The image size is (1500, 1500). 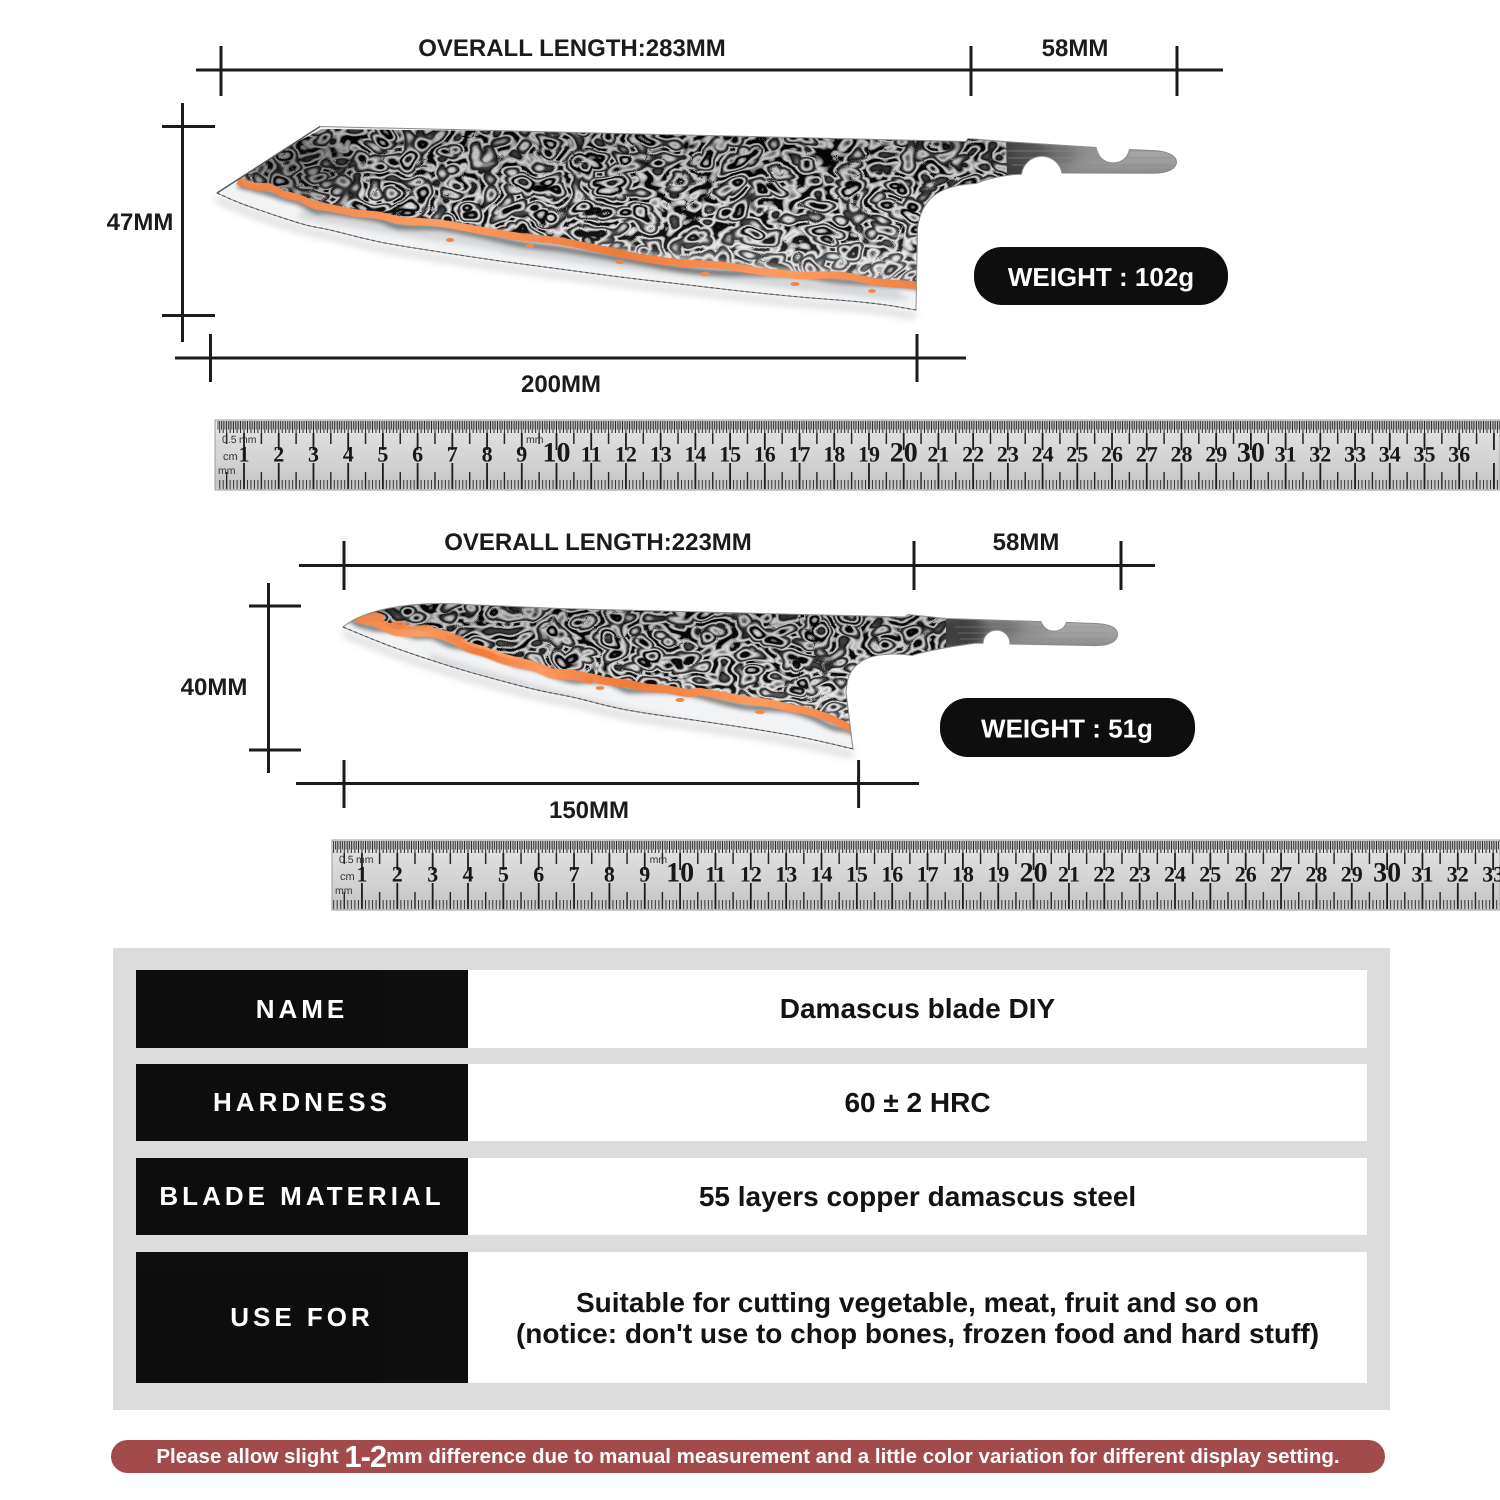 I want to click on svg-text: 34, so click(x=1390, y=454).